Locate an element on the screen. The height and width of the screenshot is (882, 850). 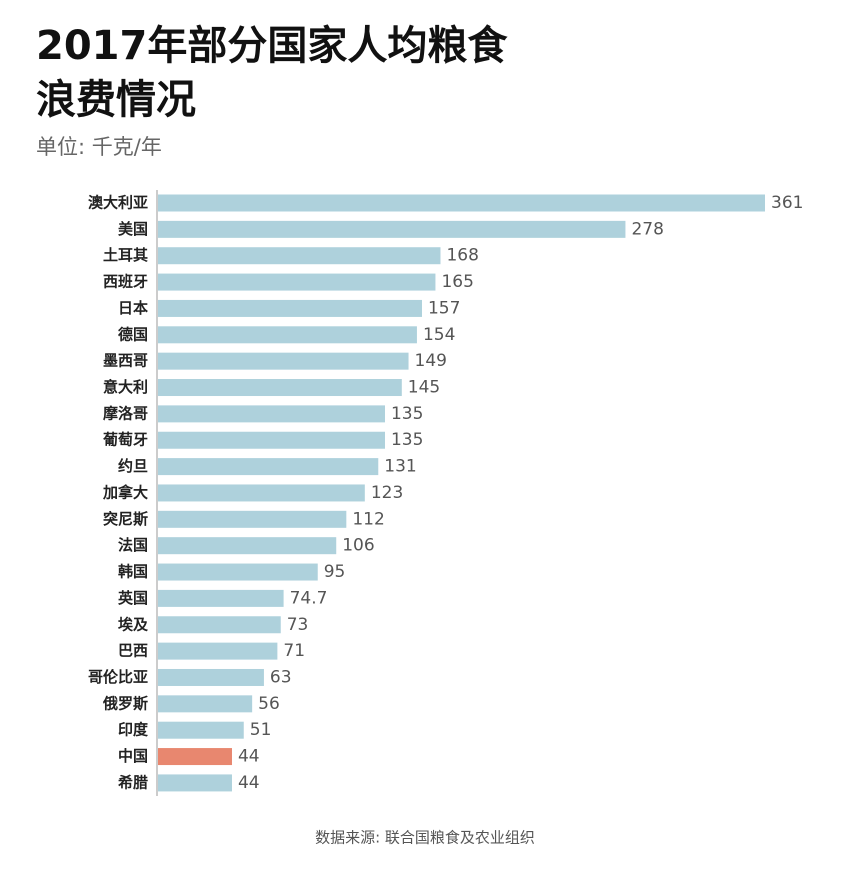
value-label: 361 is located at coordinates (787, 203).